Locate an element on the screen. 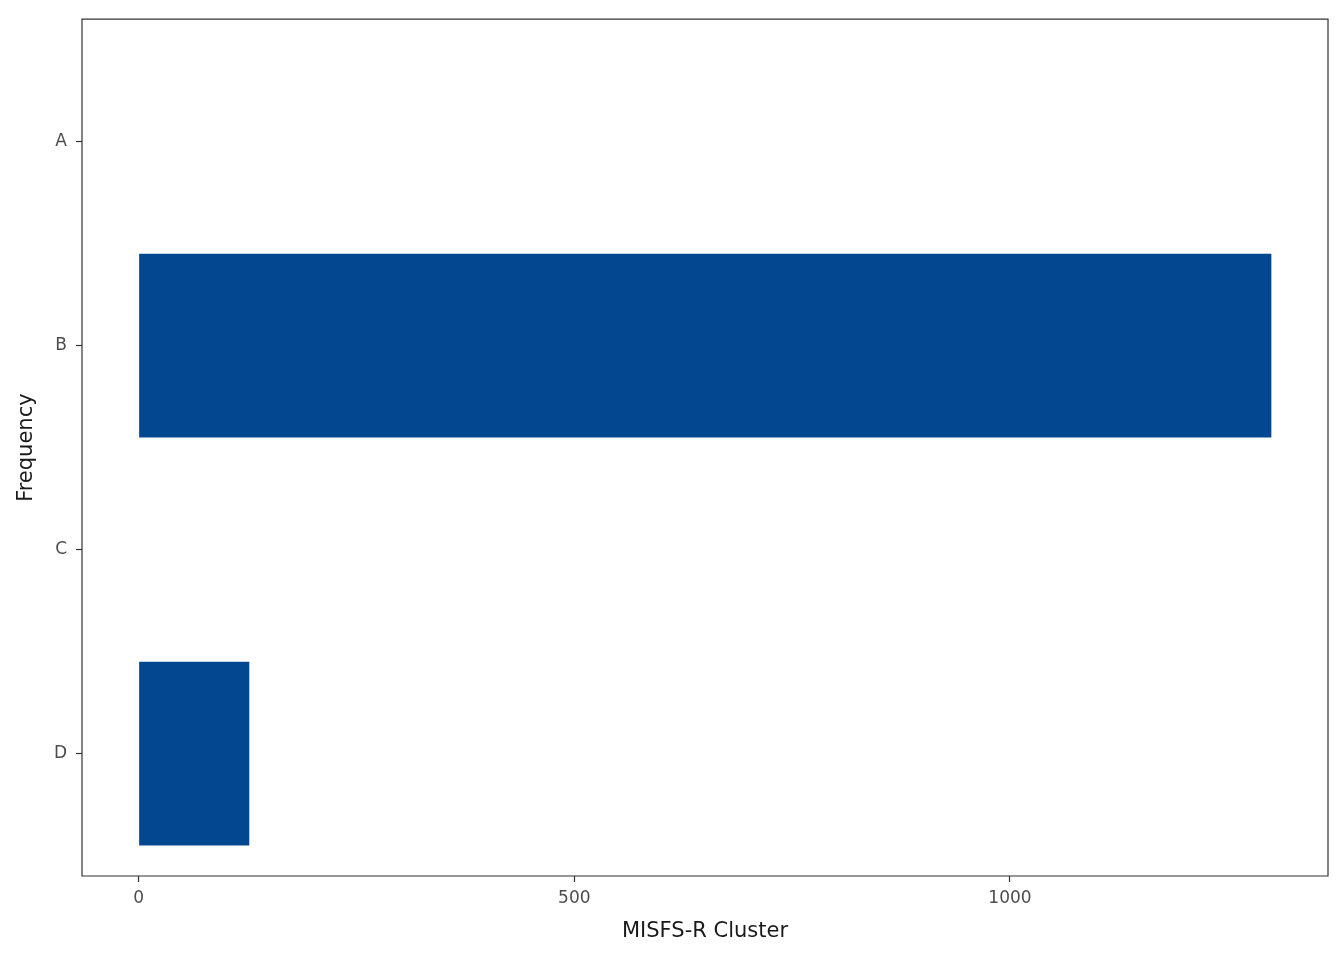 This screenshot has height=960, width=1344. x-tick-label: 0 is located at coordinates (139, 896).